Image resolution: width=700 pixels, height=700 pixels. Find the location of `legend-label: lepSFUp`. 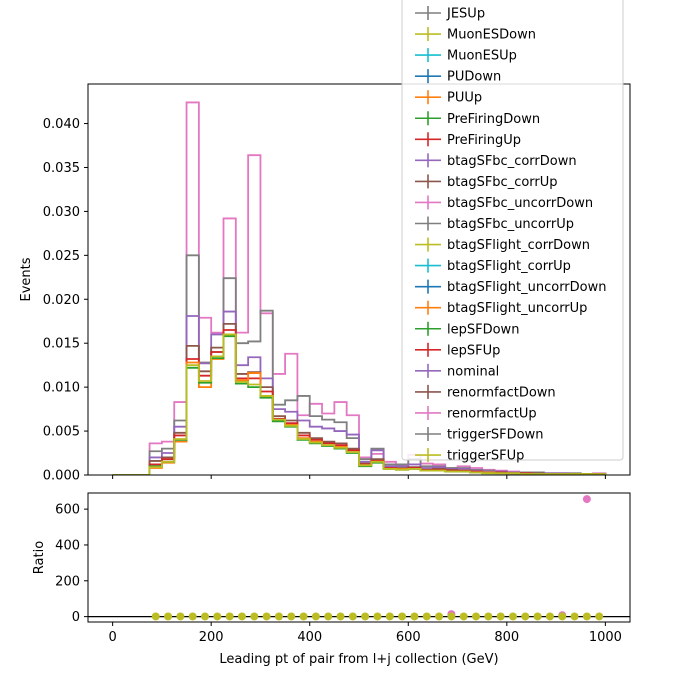

legend-label: lepSFUp is located at coordinates (473, 350).